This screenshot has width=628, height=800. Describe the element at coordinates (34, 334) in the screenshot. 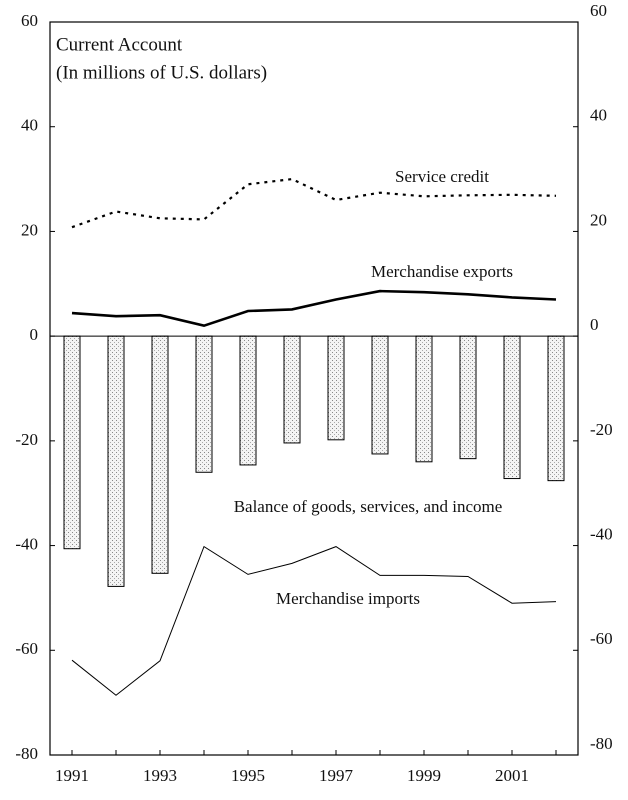

I see `y-tick-label: 0` at that location.